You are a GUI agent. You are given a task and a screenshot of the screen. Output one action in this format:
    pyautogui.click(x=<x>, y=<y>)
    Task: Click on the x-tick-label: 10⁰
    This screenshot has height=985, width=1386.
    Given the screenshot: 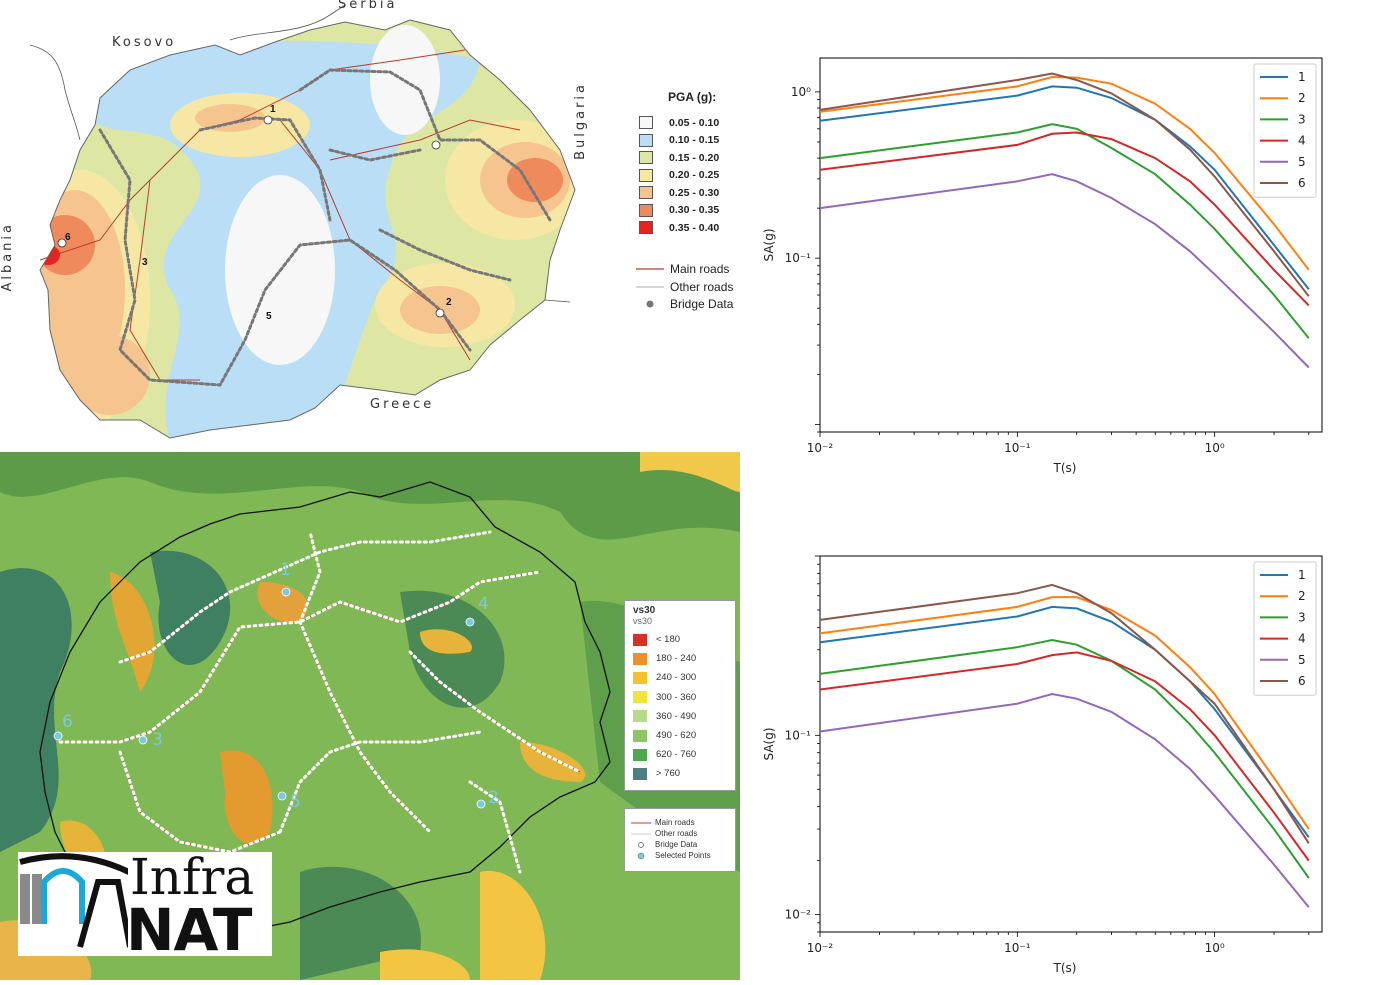 What is the action you would take?
    pyautogui.click(x=1215, y=948)
    